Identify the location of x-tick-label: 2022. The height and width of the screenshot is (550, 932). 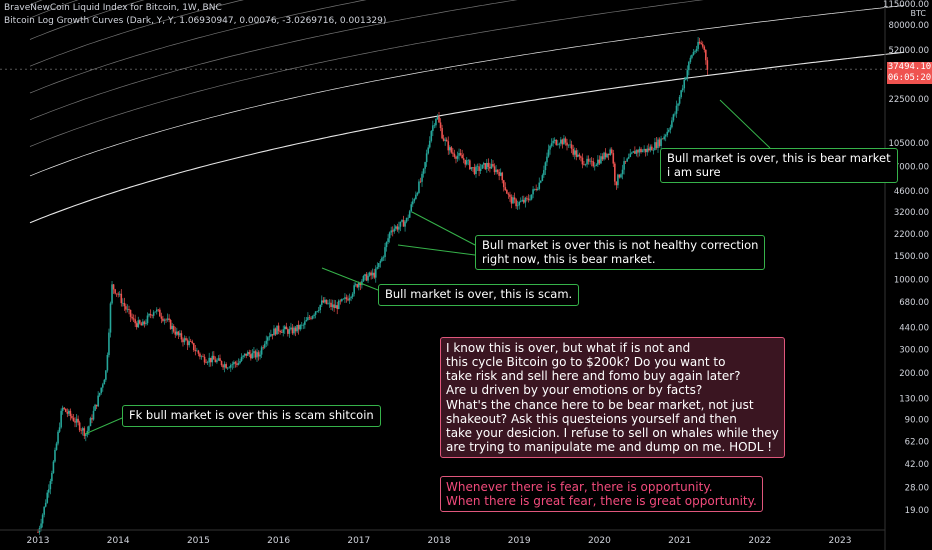
(759, 541).